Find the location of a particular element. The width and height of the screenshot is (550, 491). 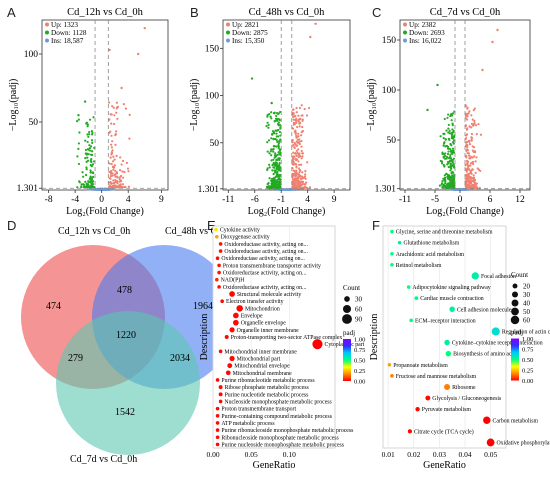

y-axis-label: −Log₁₀(padj) is located at coordinates (194, 105).